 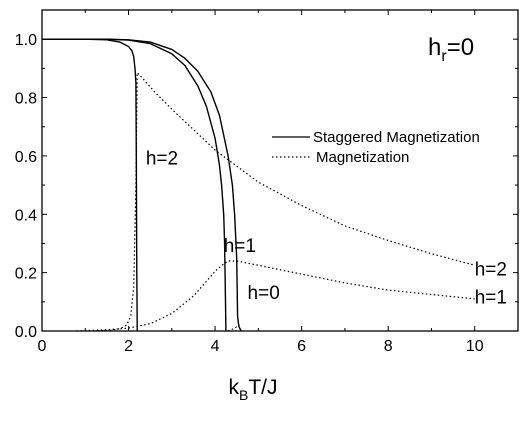 What do you see at coordinates (396, 137) in the screenshot?
I see `legend-label-staggered: Staggered Magnetization` at bounding box center [396, 137].